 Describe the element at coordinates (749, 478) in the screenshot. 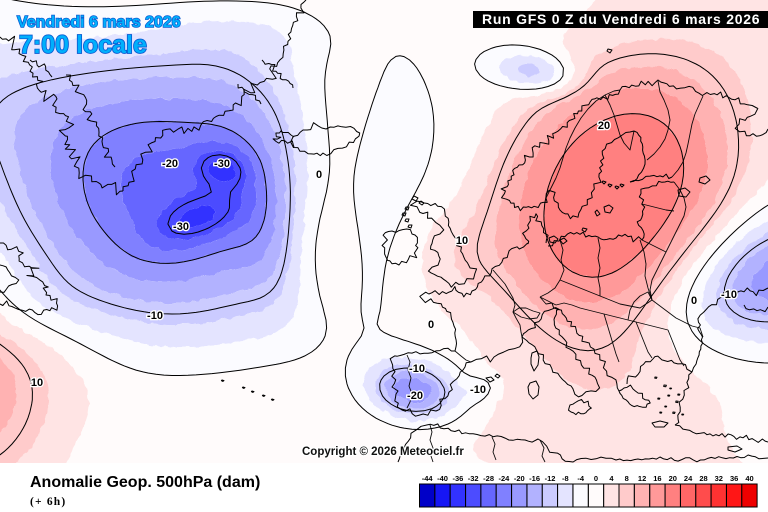

I see `svg-text: 40` at that location.